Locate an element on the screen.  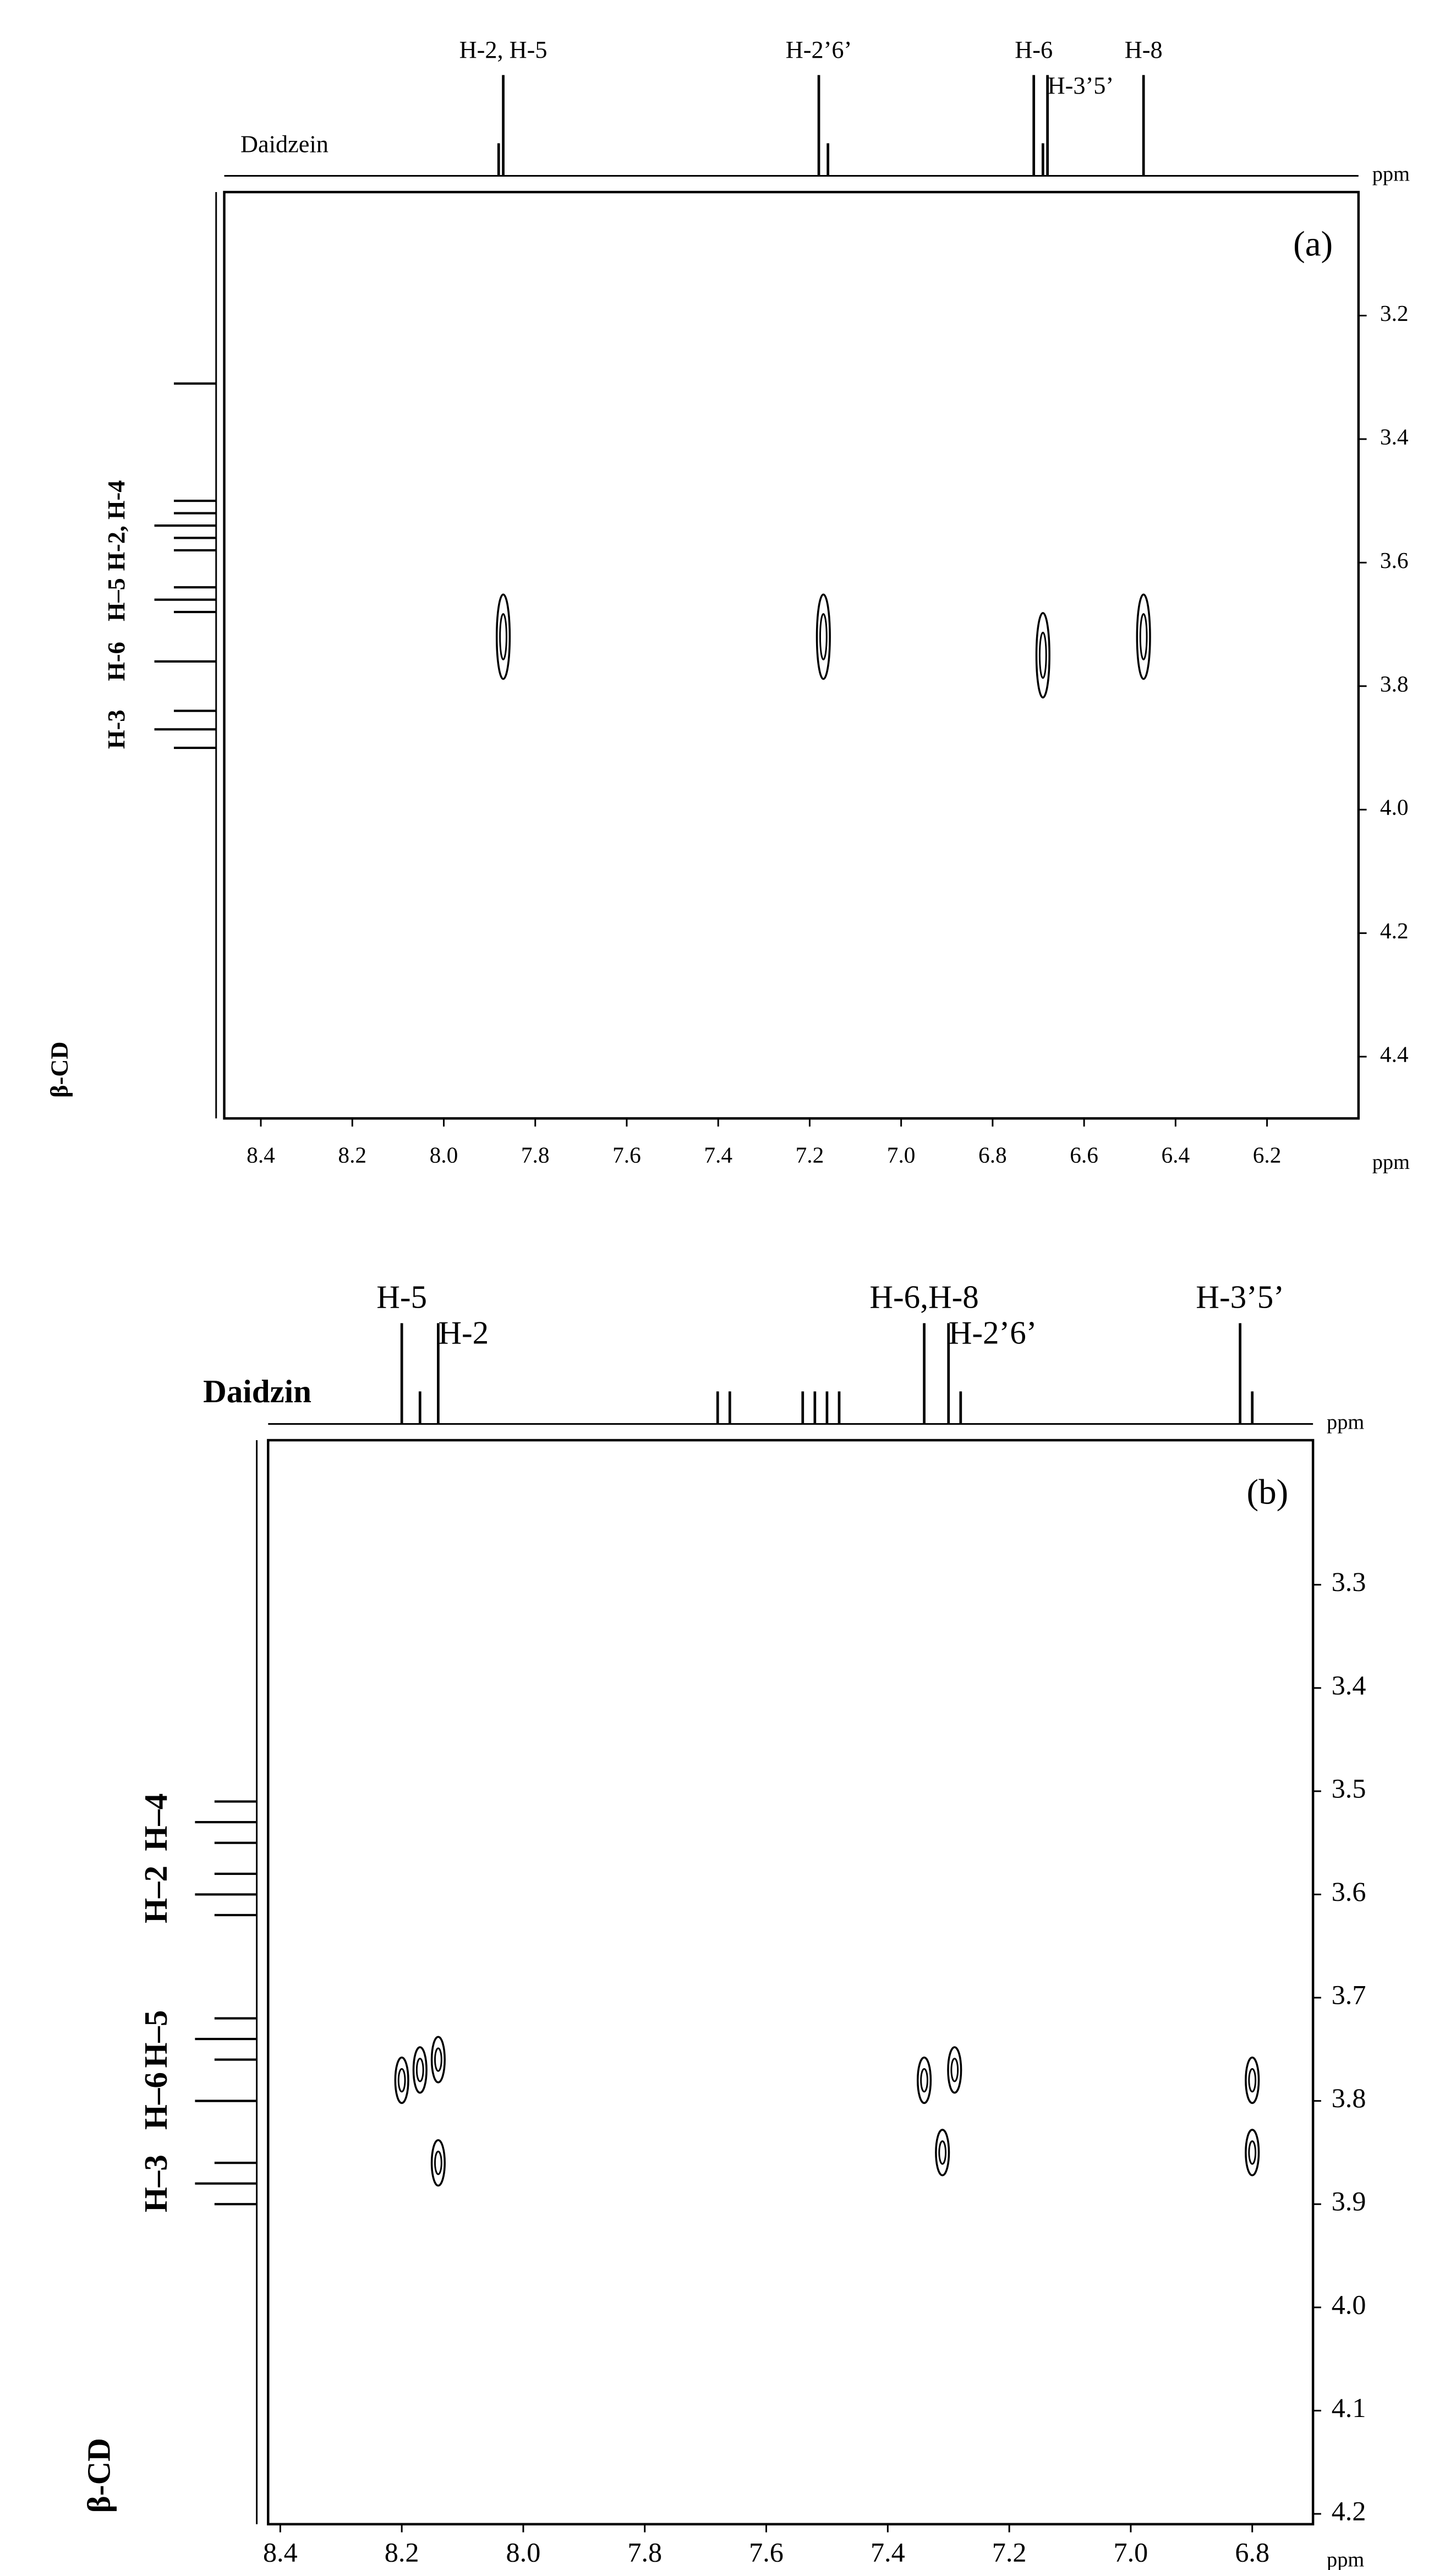
side-peak-label: H-2, H-4 is located at coordinates (116, 525).